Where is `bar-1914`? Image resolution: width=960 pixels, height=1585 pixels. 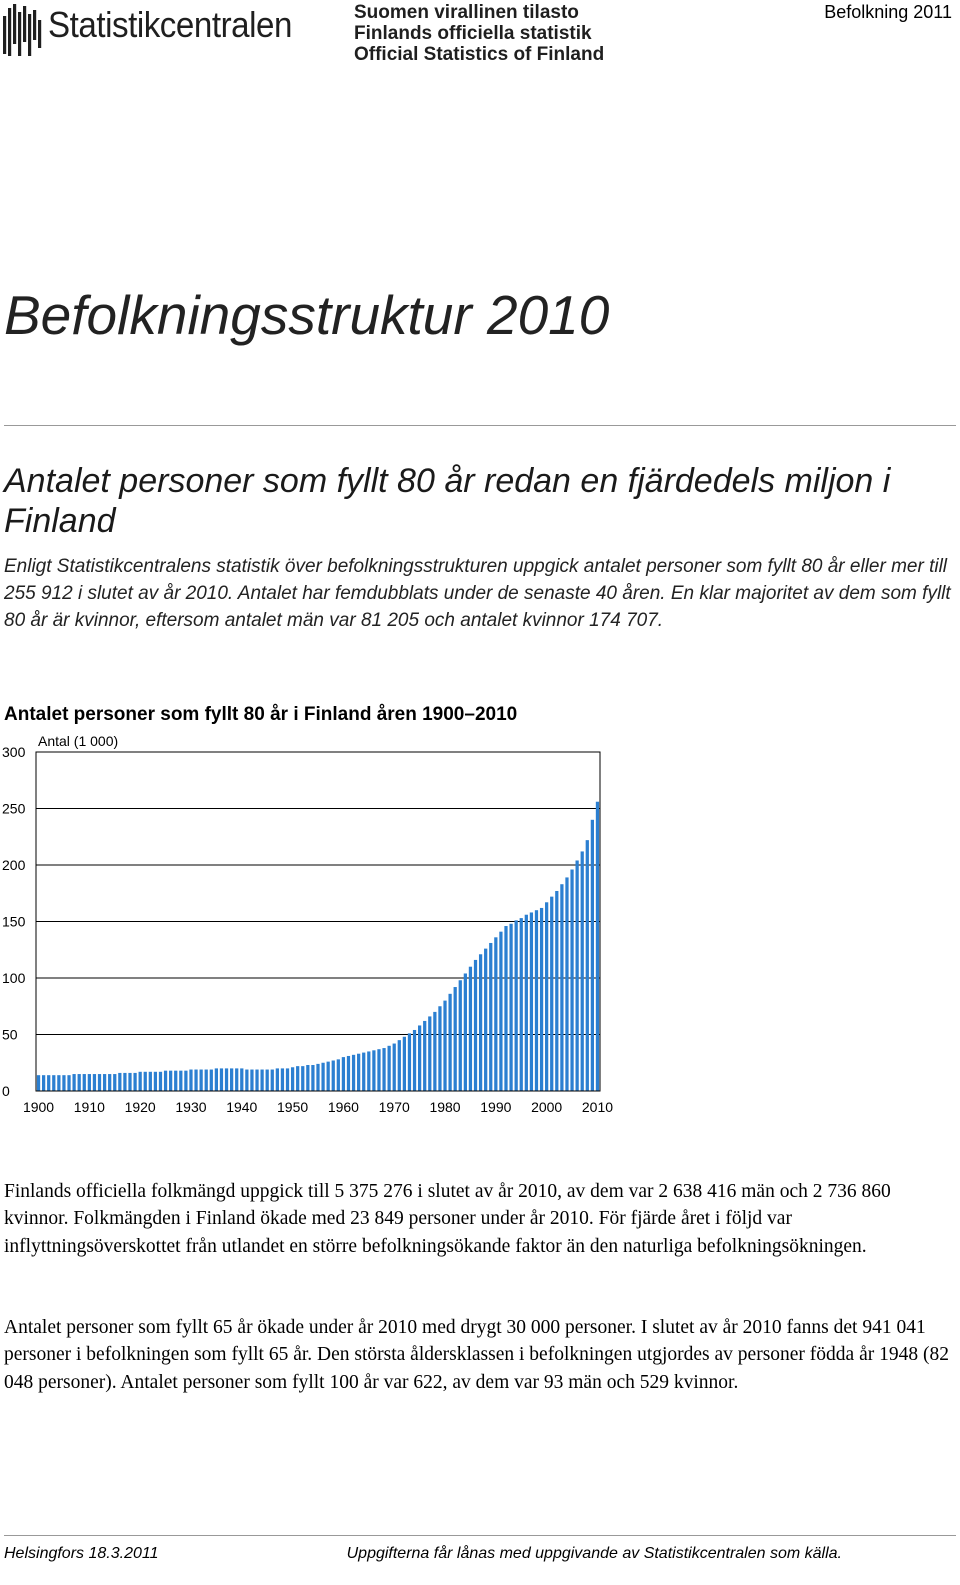 bar-1914 is located at coordinates (110, 1082).